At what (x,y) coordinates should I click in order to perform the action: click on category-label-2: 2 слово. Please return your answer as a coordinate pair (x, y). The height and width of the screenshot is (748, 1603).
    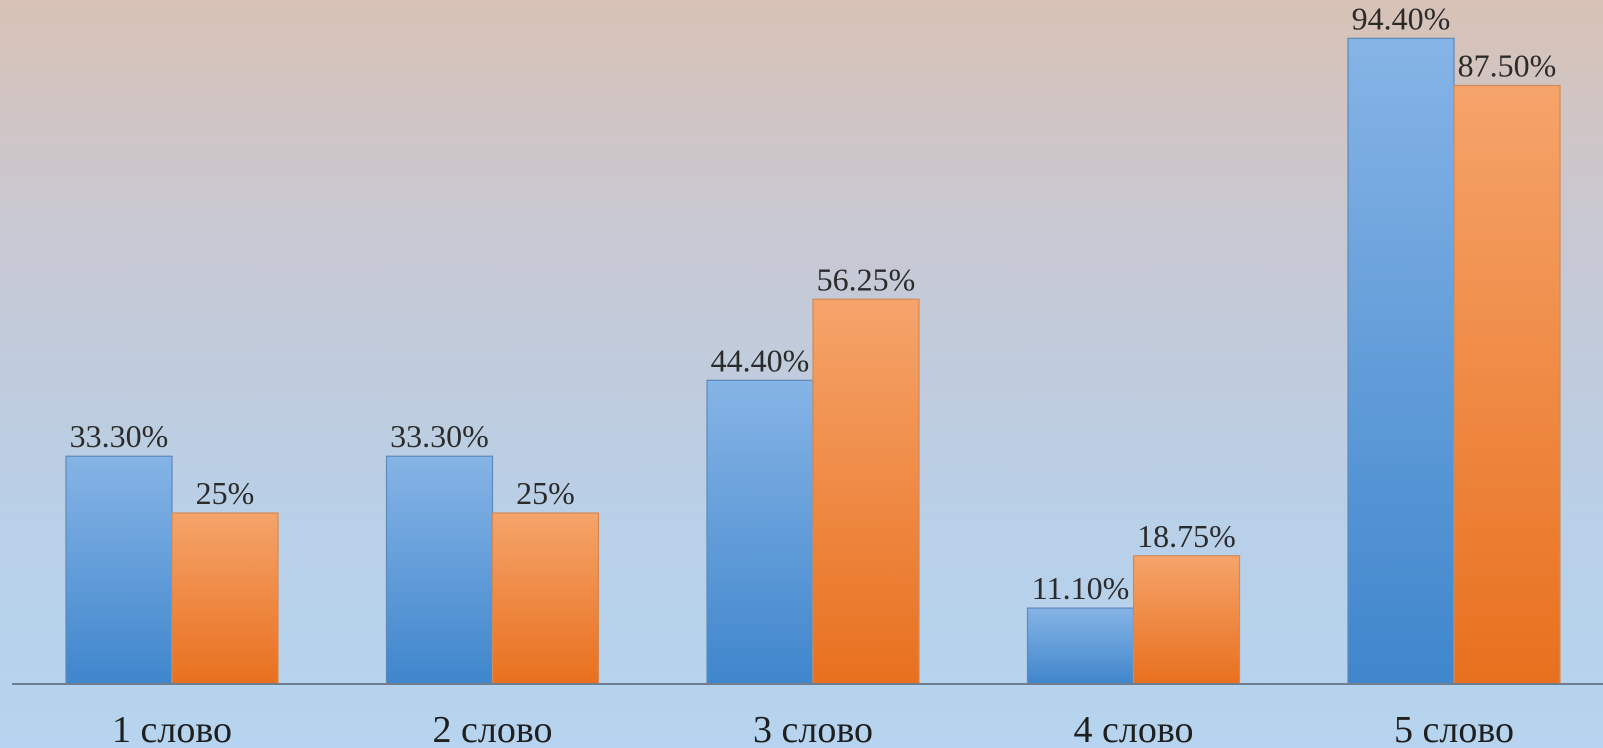
    Looking at the image, I should click on (492, 728).